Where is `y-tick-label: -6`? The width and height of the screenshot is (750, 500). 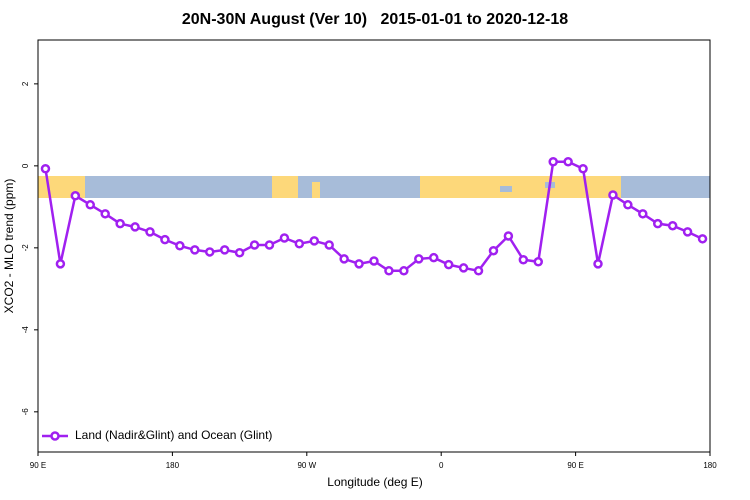 y-tick-label: -6 is located at coordinates (25, 412).